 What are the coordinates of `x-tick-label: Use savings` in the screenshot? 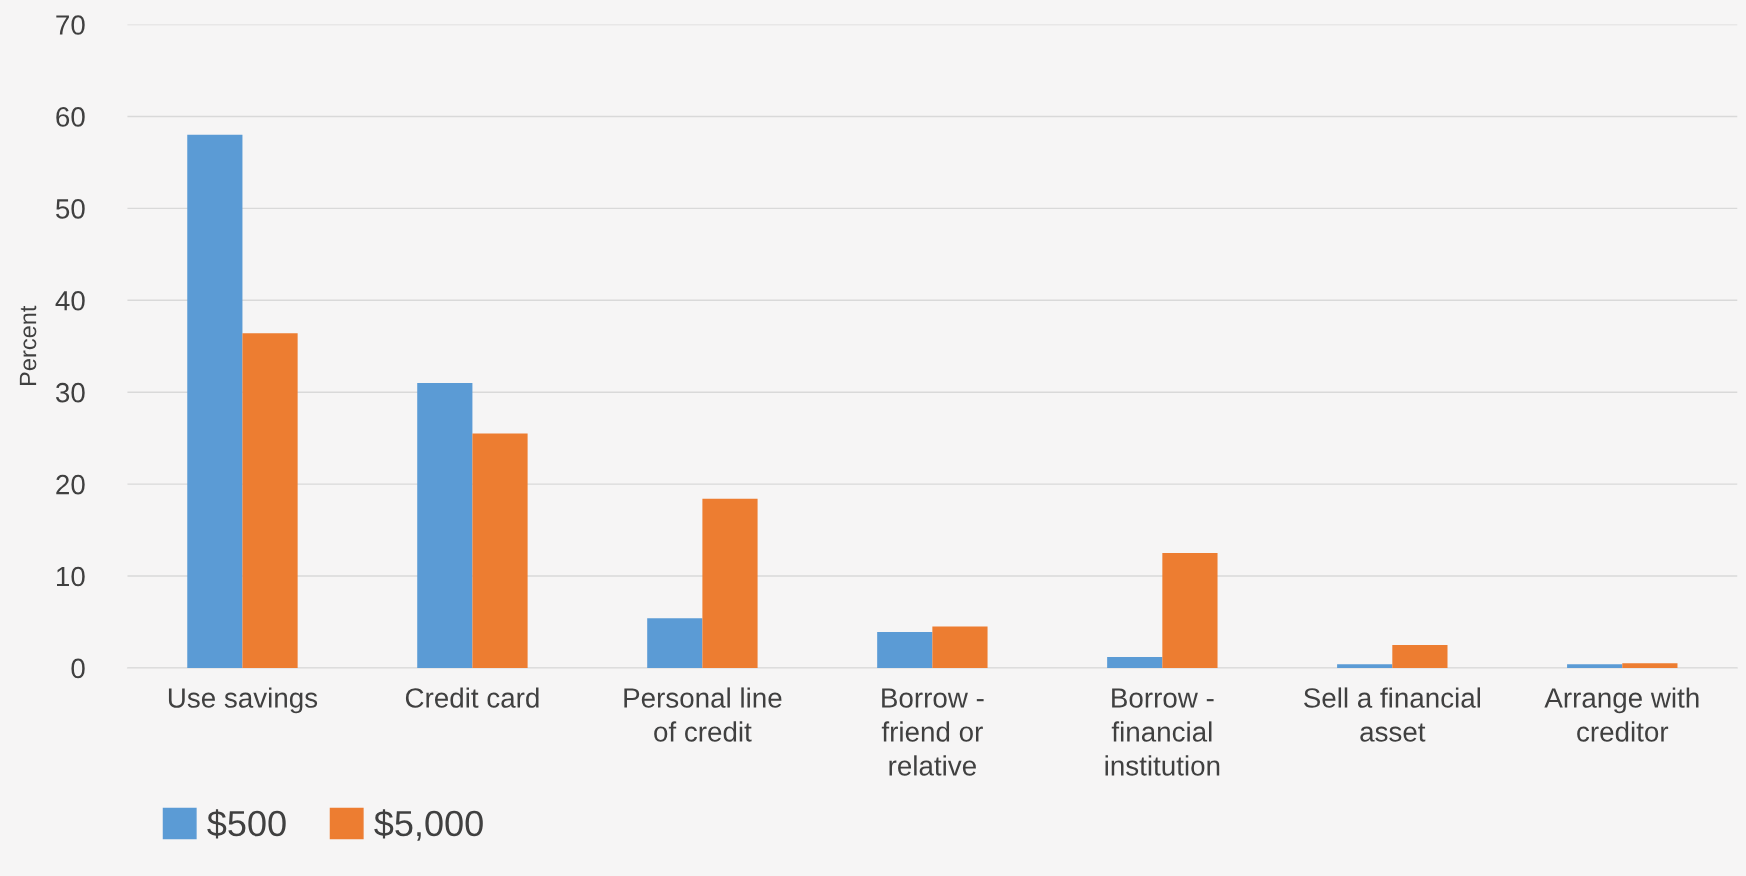 It's located at (243, 700).